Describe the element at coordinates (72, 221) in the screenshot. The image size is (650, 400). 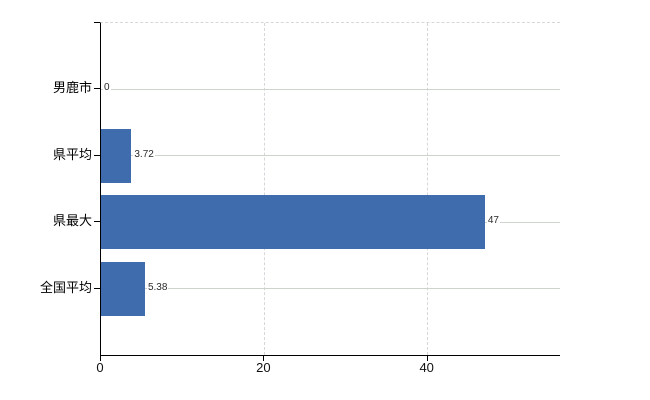
I see `category-label: 県最大` at that location.